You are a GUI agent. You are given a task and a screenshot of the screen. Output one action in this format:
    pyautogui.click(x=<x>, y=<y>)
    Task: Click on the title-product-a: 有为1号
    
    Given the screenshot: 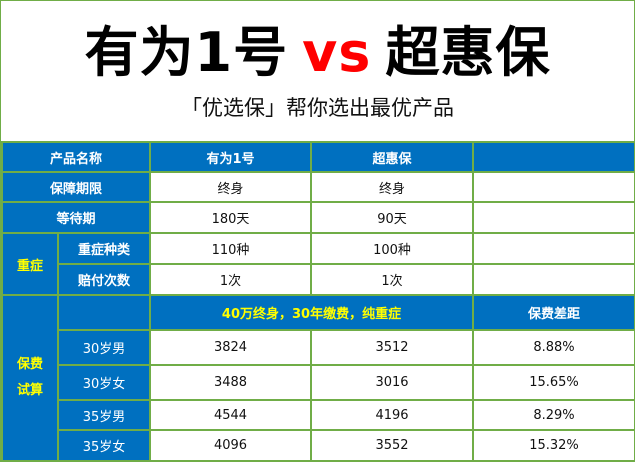 What is the action you would take?
    pyautogui.click(x=186, y=52)
    